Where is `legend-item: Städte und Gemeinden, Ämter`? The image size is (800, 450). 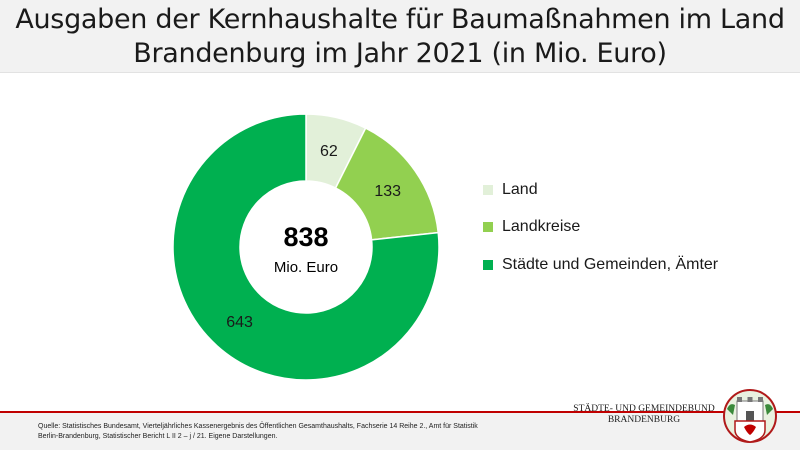
legend-item: Städte und Gemeinden, Ämter is located at coordinates (600, 264).